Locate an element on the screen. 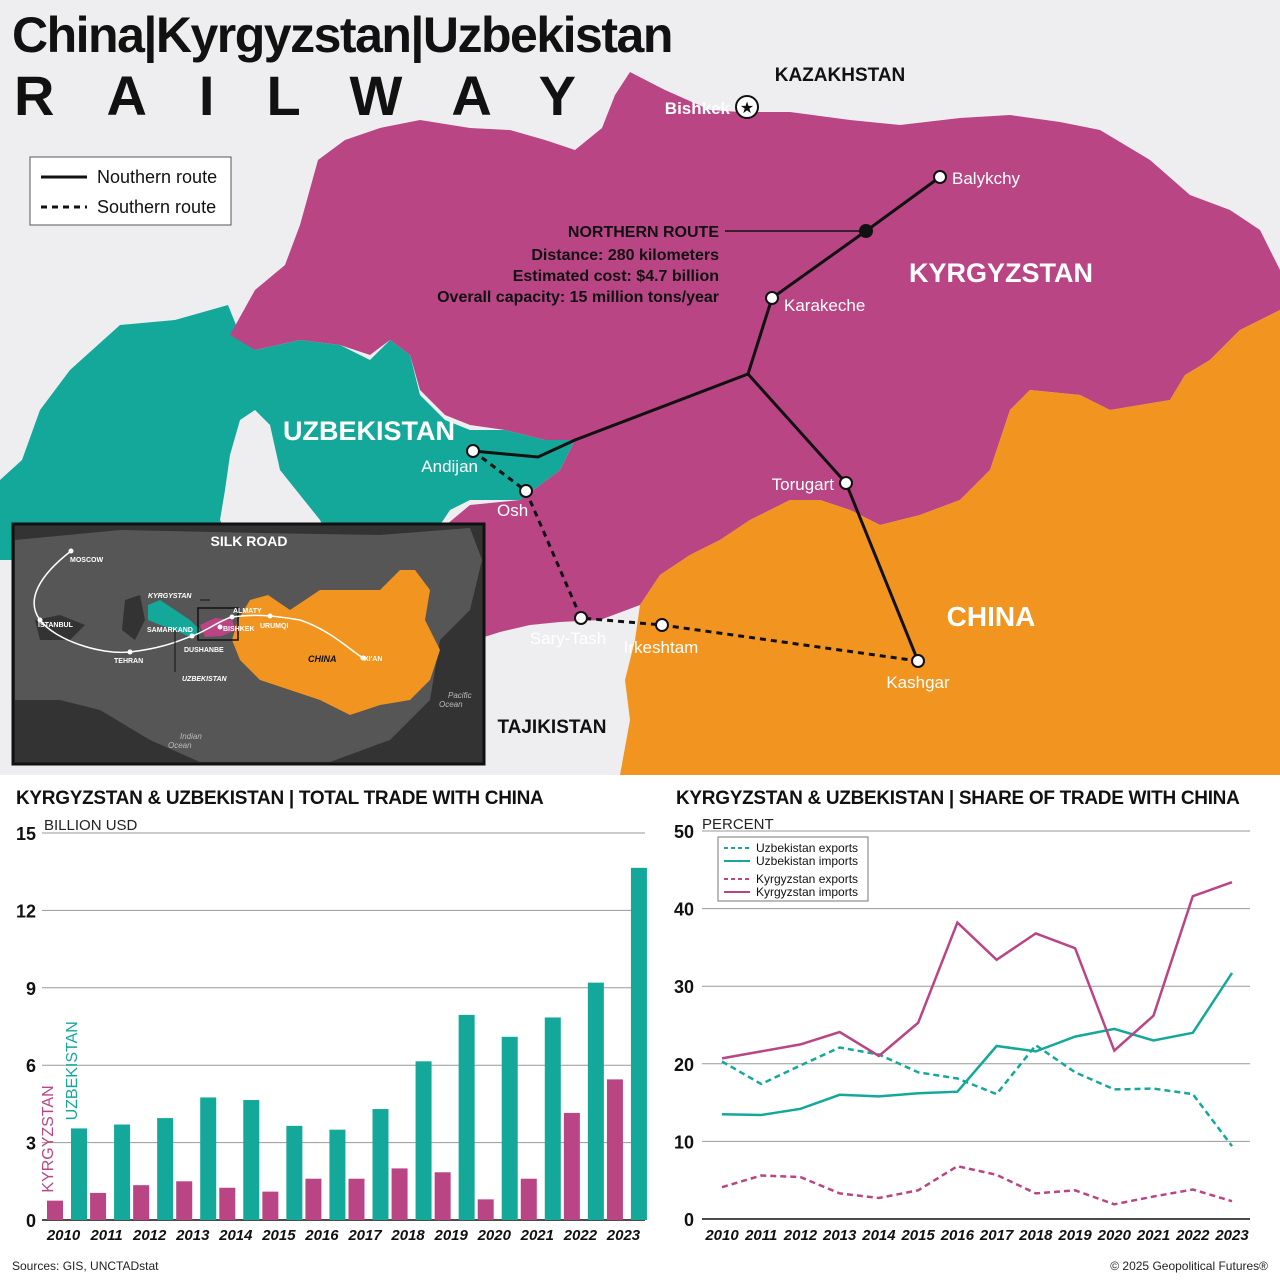 The width and height of the screenshot is (1280, 1280). bar-x-tick-label: 2021 is located at coordinates (537, 1235).